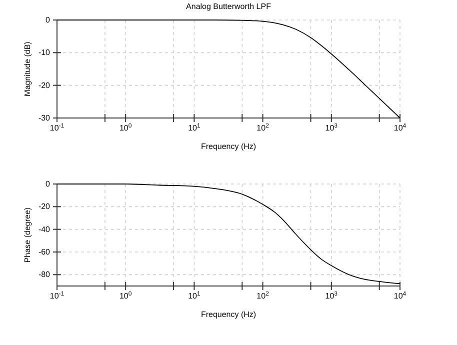 The height and width of the screenshot is (345, 457). Describe the element at coordinates (27, 68) in the screenshot. I see `y-axis-title: Magnitude (dB)` at that location.